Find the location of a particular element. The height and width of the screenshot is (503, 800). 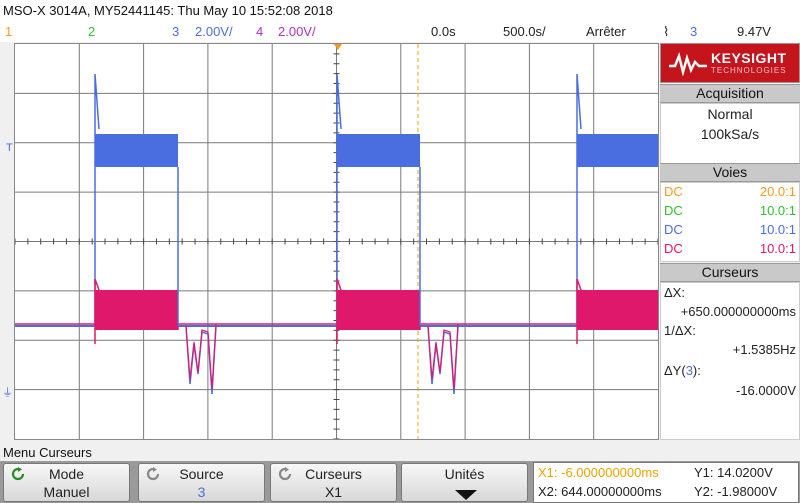

delta-y-label: ΔY(3): is located at coordinates (682, 370).